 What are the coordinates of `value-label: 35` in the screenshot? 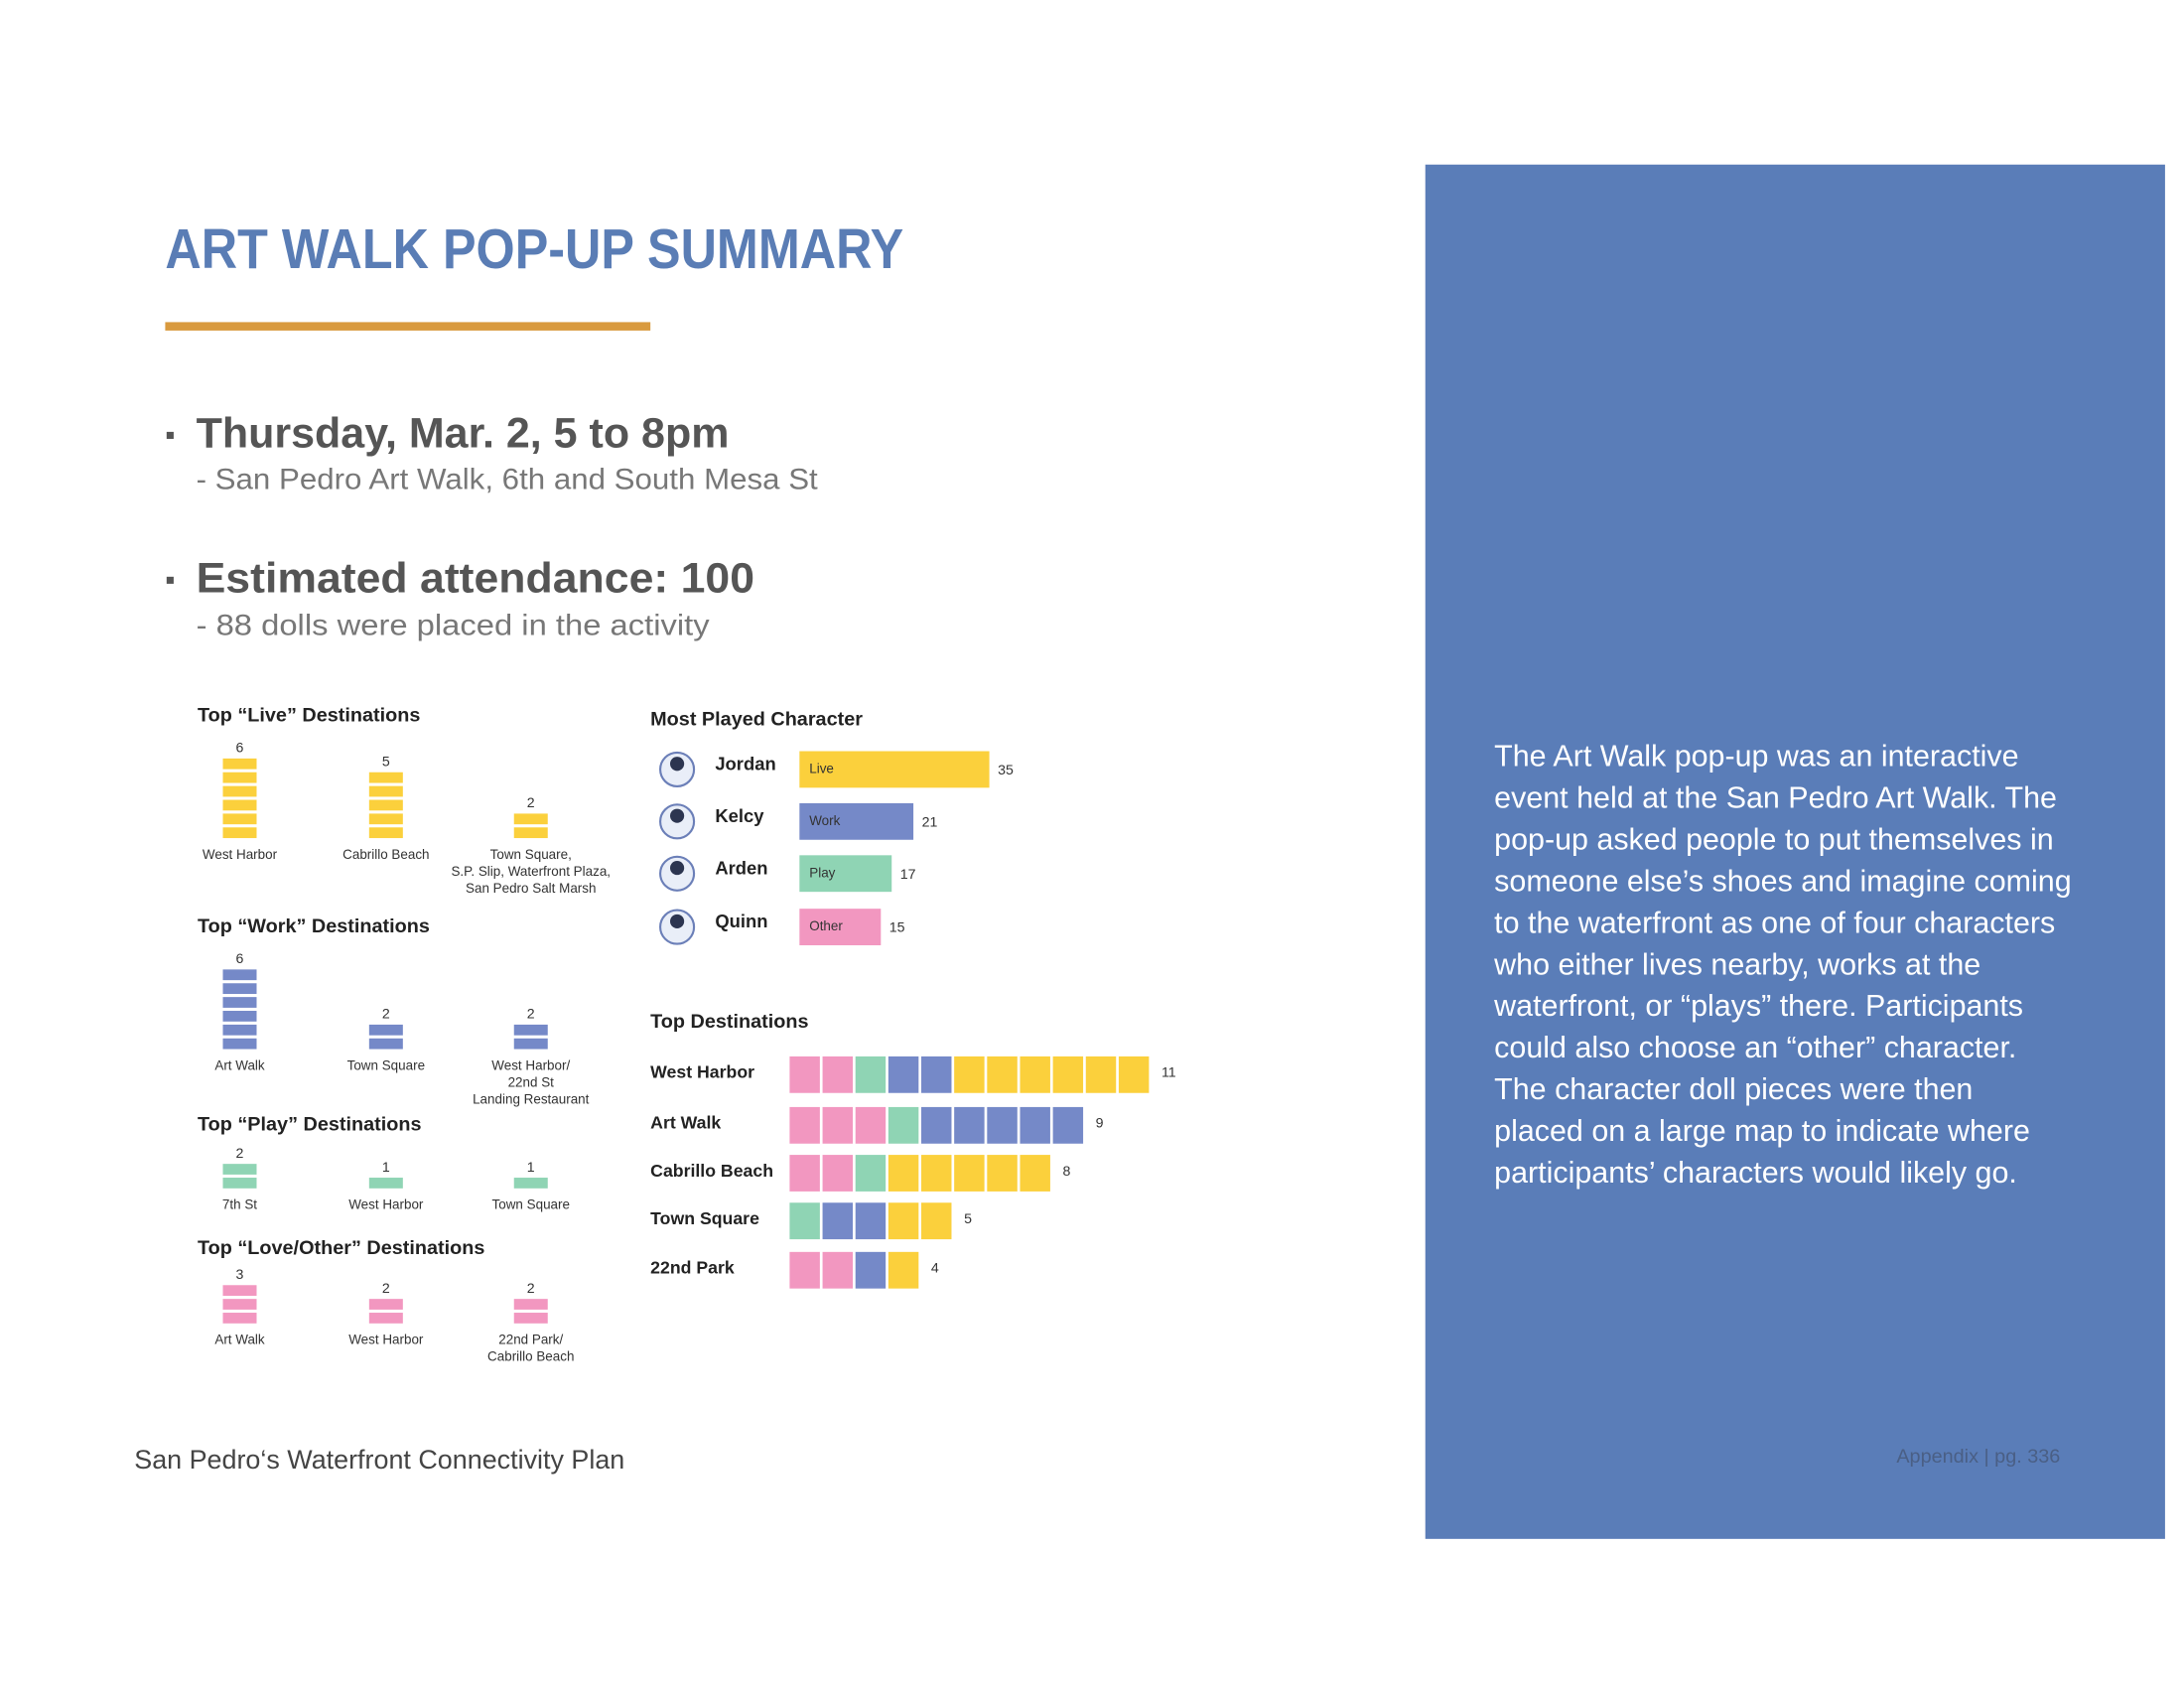 It's located at (1006, 770).